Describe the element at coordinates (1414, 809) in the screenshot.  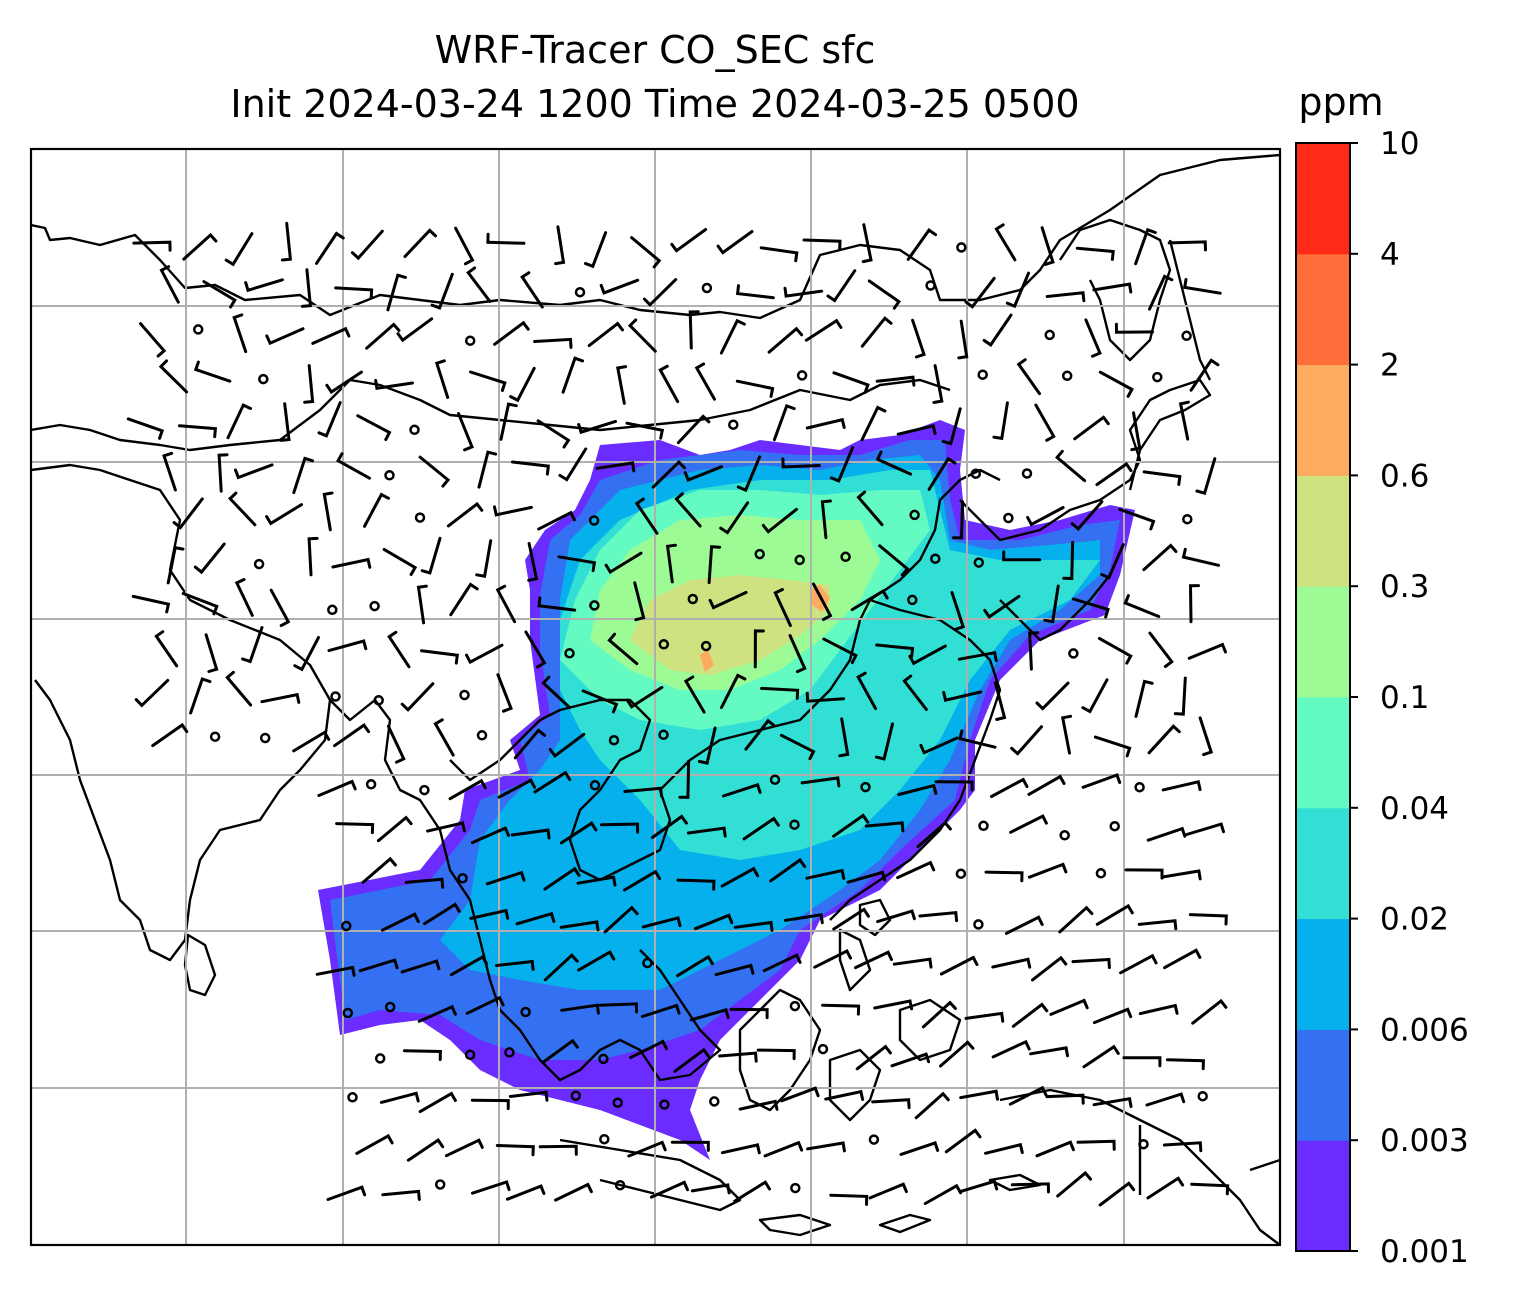
I see `colorbar-tick-label: 0.04` at that location.